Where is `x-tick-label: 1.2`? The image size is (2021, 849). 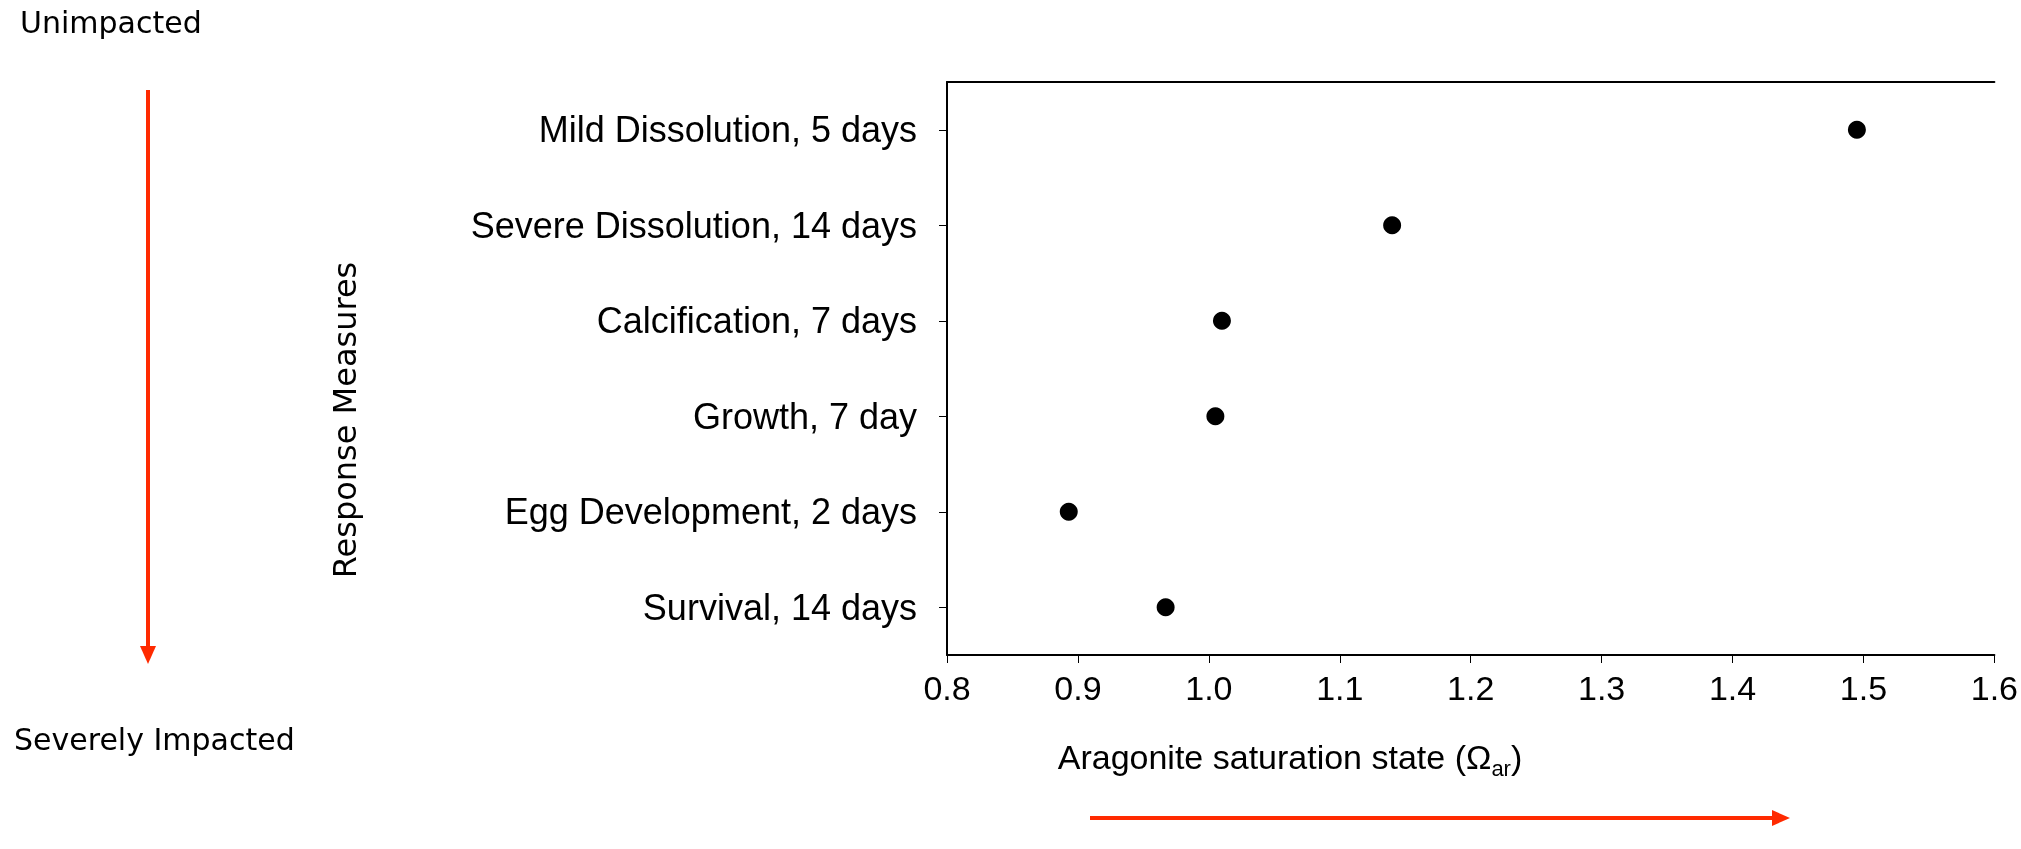 x-tick-label: 1.2 is located at coordinates (1471, 688).